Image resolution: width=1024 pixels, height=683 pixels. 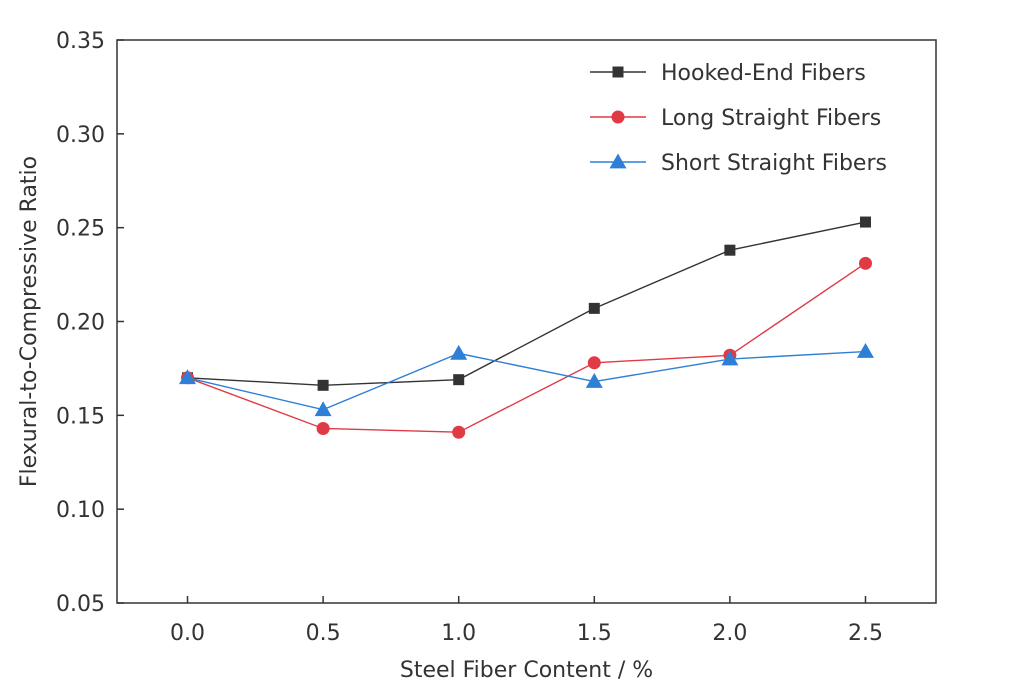 I want to click on legend-item-long-straight-fibers: Long Straight Fibers, so click(x=735, y=118).